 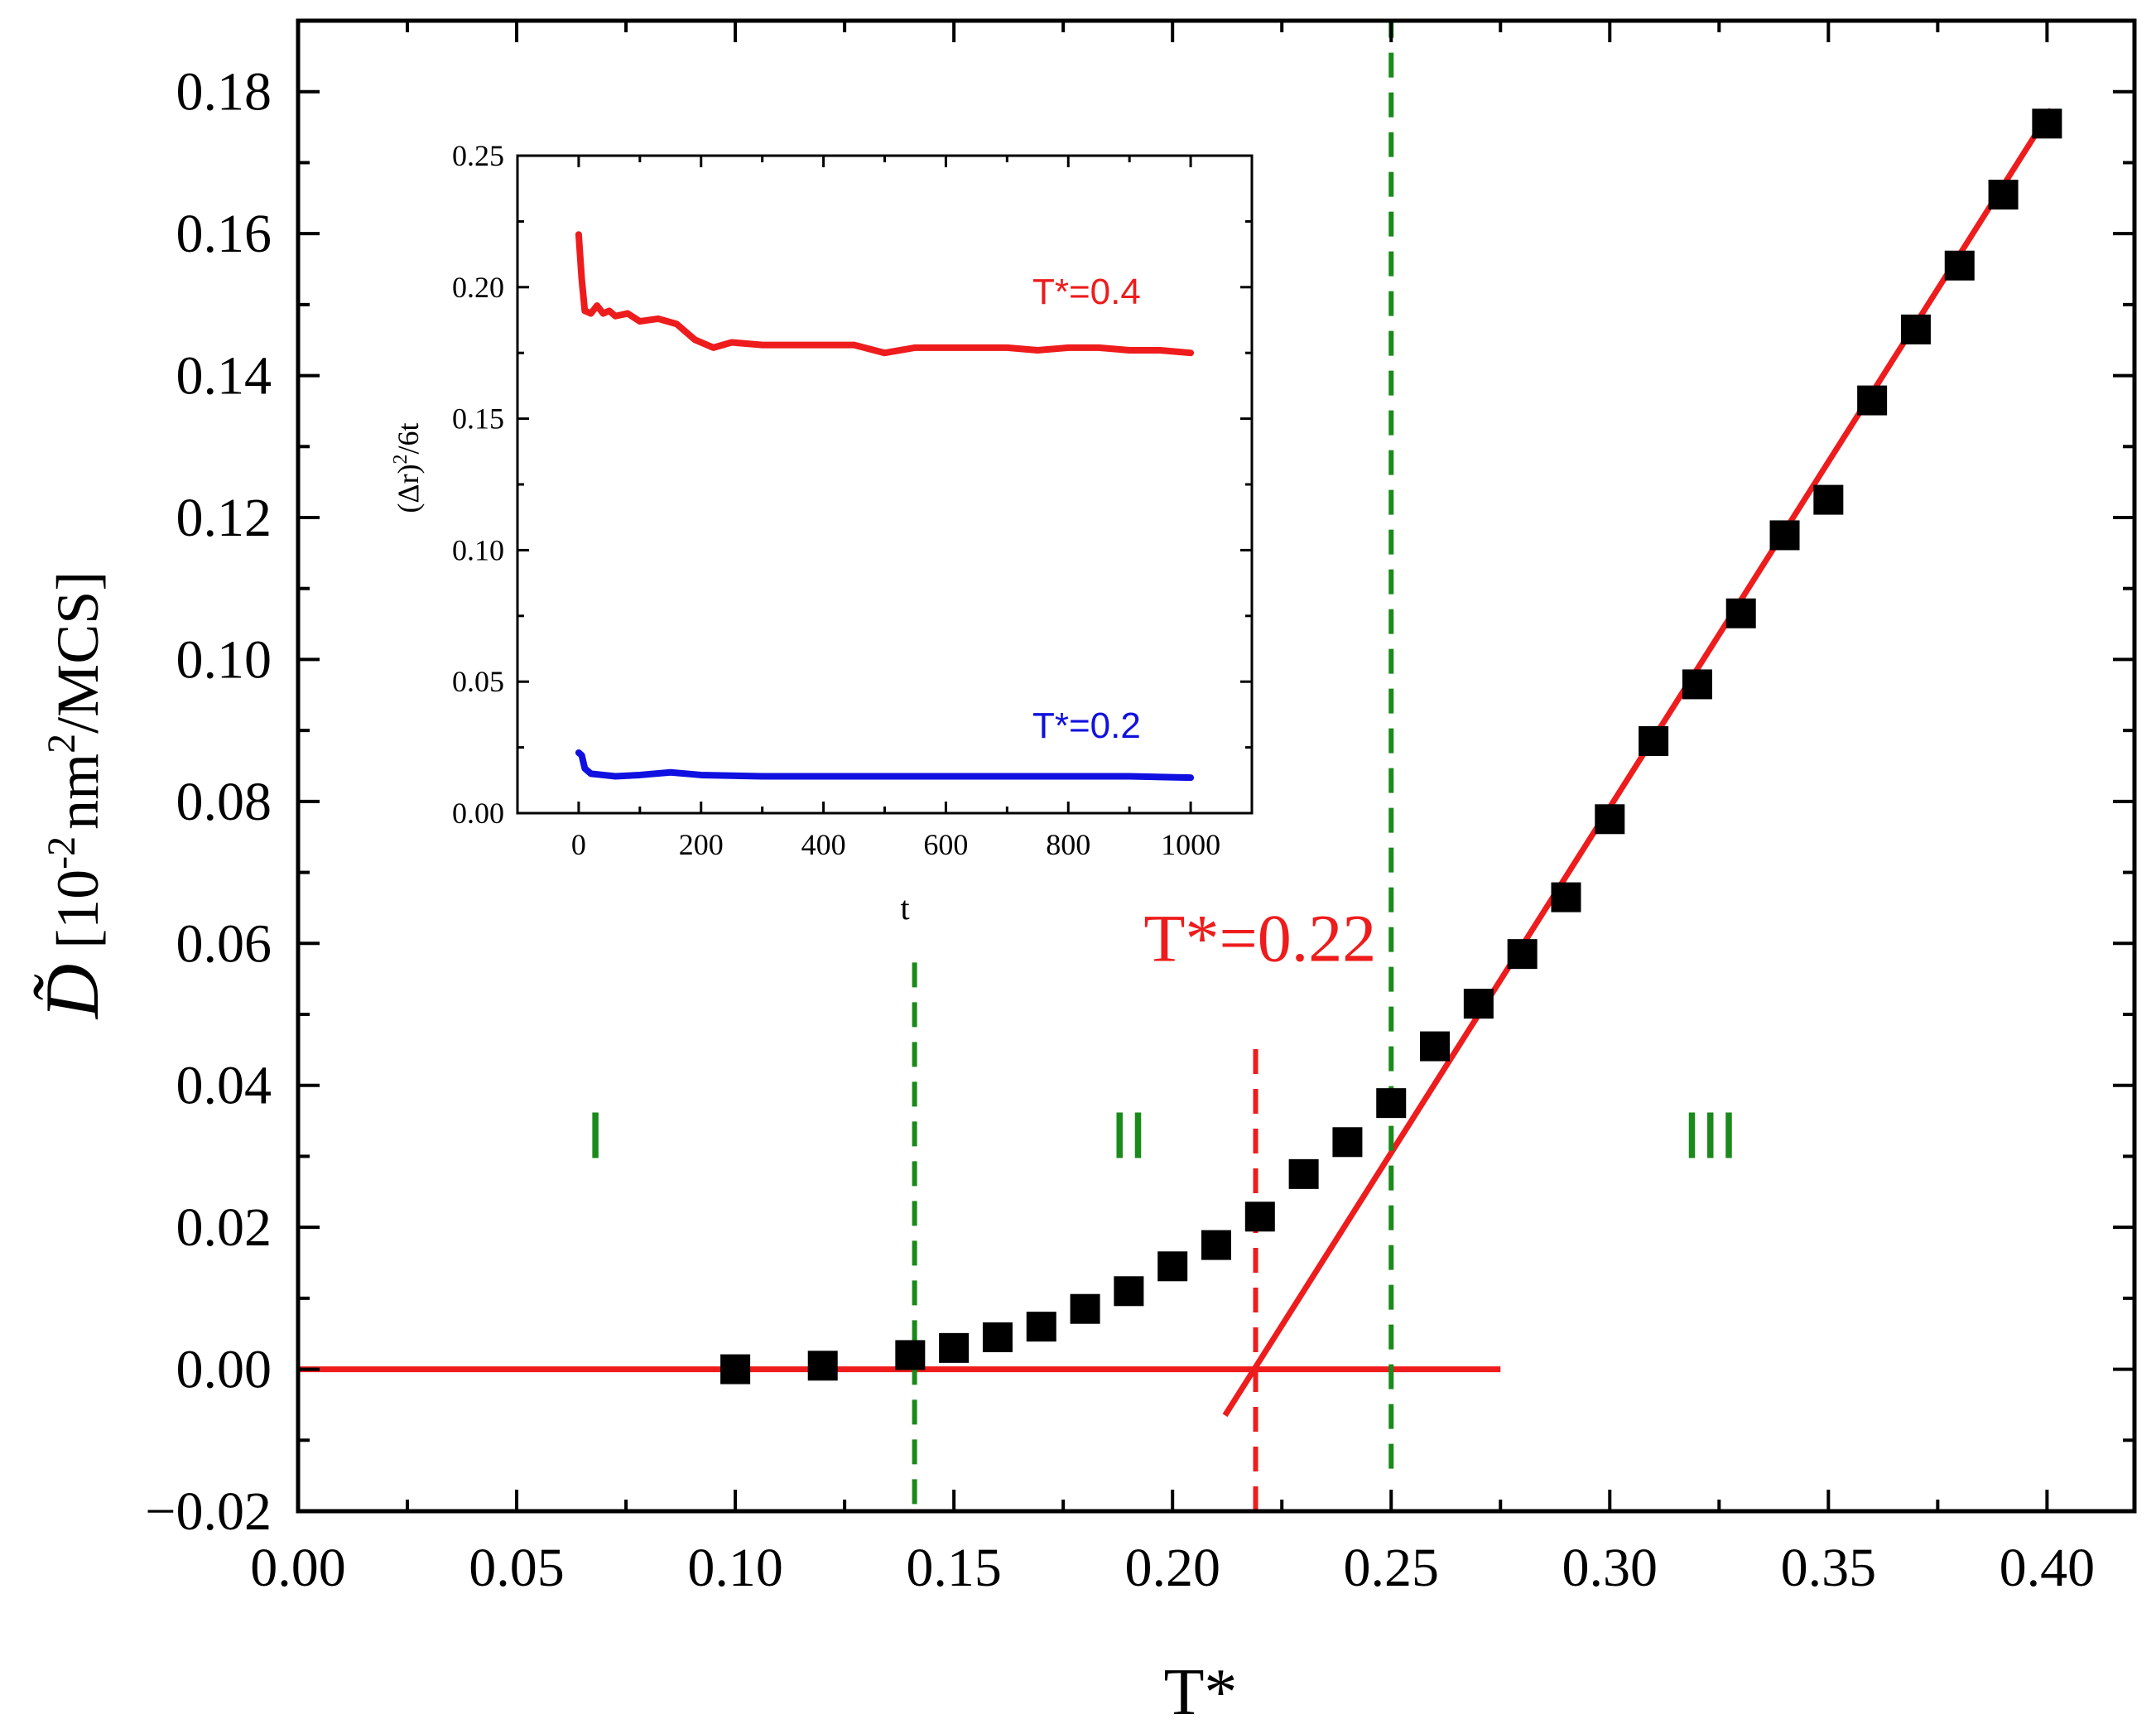 What do you see at coordinates (1191, 844) in the screenshot?
I see `inset-x-tick-label: 1000` at bounding box center [1191, 844].